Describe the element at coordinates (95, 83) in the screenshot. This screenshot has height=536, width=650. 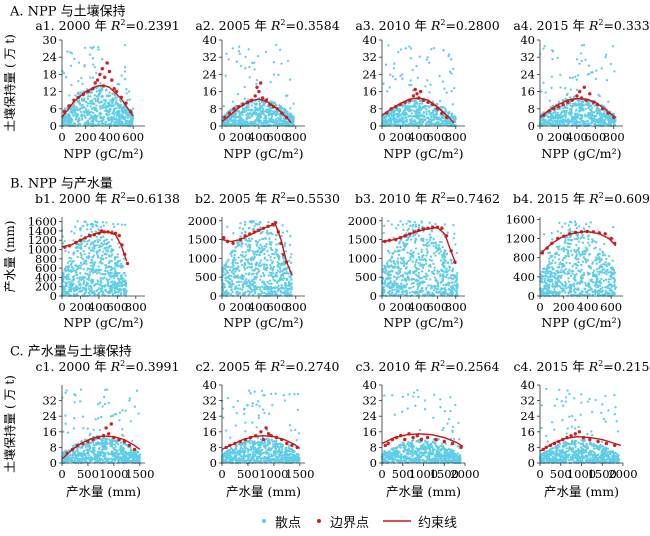
I see `boundary-point` at that location.